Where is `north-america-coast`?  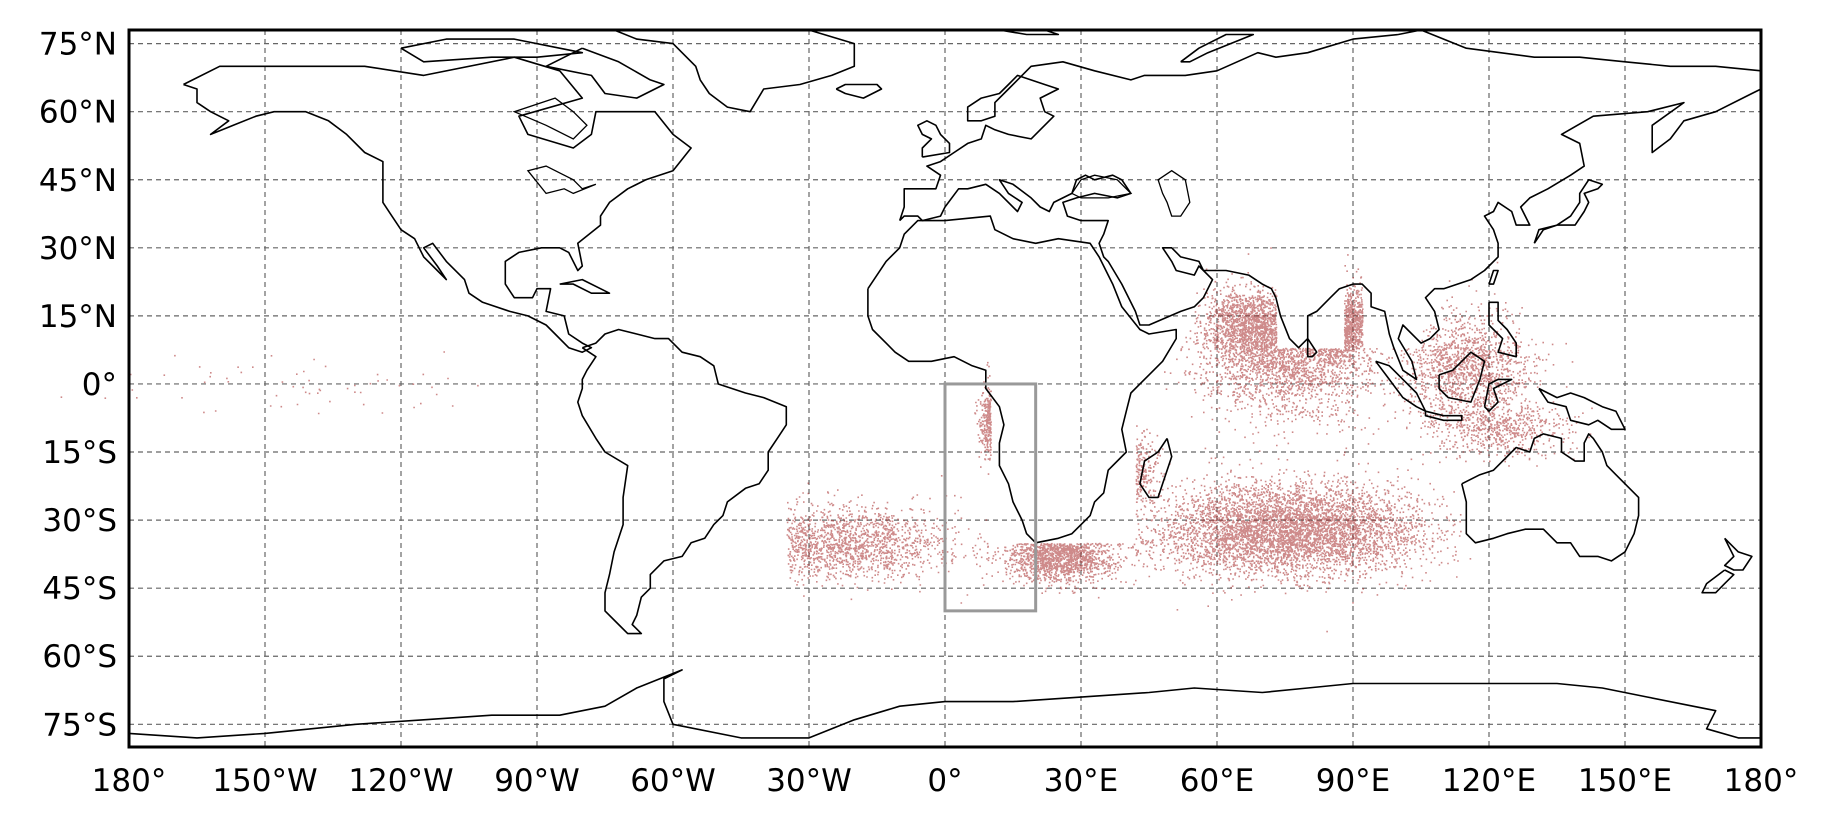
north-america-coast is located at coordinates (437, 204).